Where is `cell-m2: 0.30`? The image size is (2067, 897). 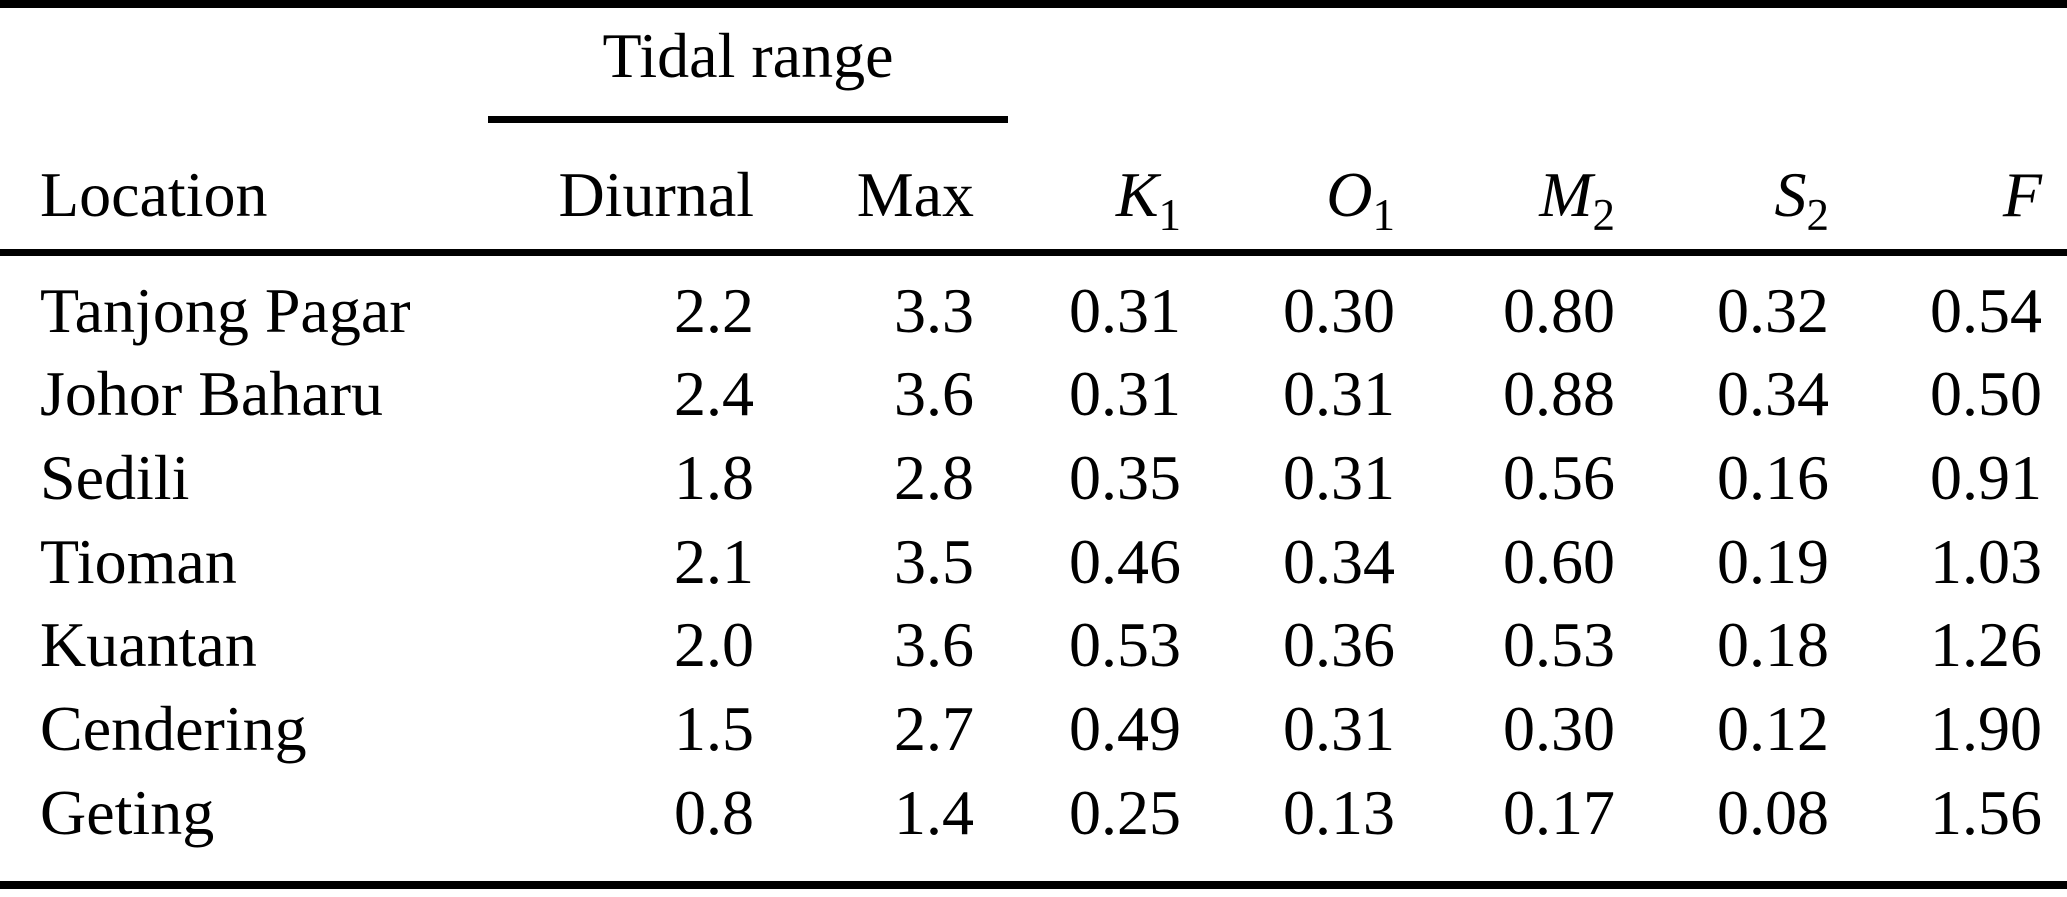
cell-m2: 0.30 is located at coordinates (1559, 729).